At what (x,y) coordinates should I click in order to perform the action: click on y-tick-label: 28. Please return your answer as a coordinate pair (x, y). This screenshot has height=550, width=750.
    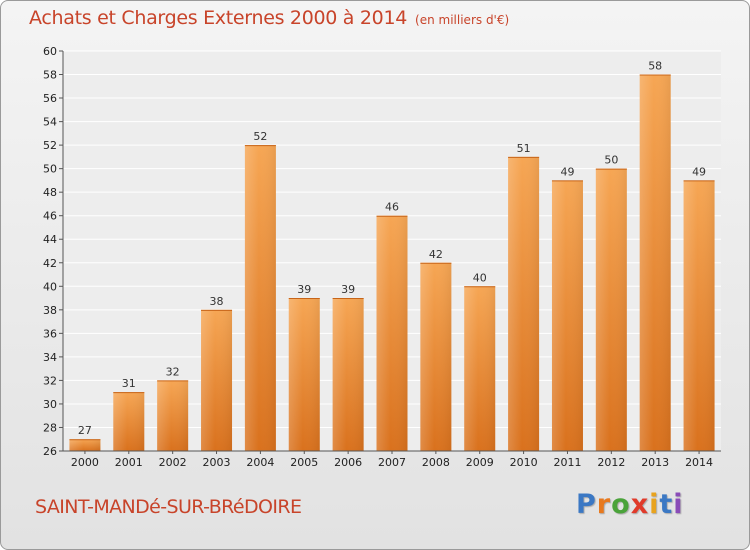
    Looking at the image, I should click on (50, 427).